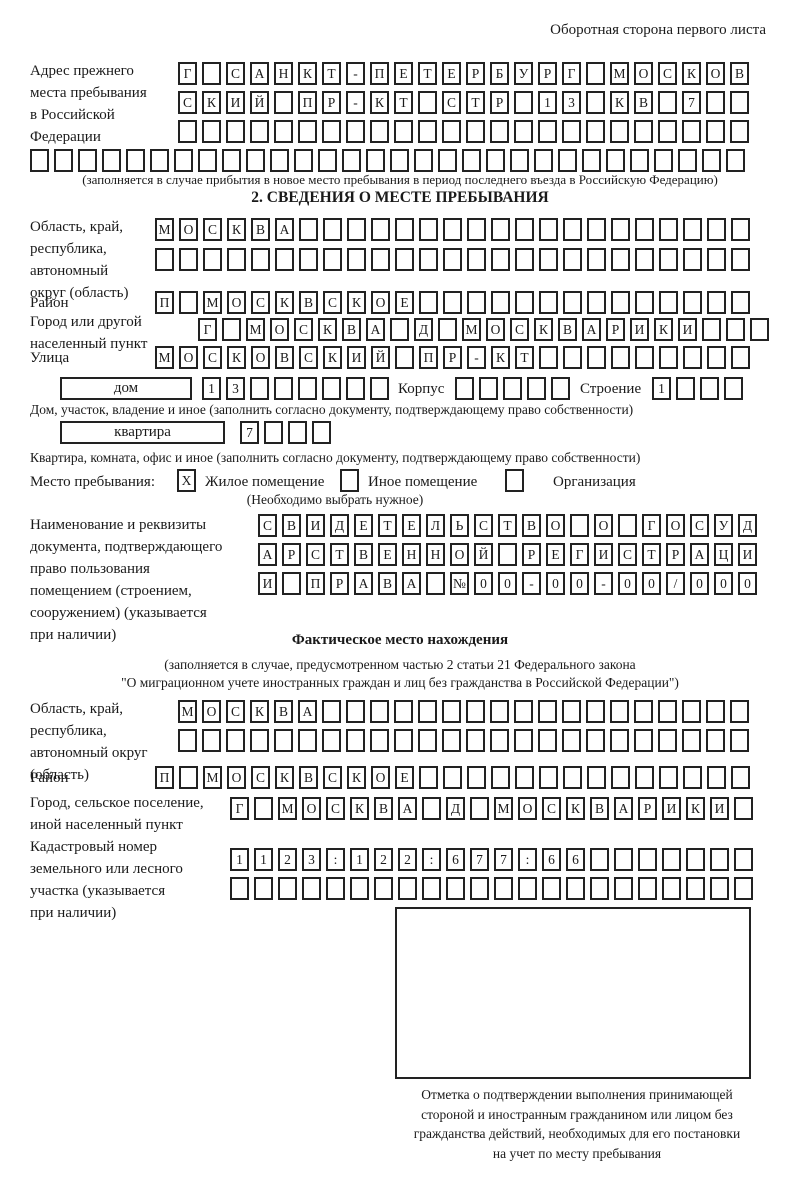 The image size is (800, 1180). What do you see at coordinates (207, 329) in the screenshot?
I see `char-box: Г` at bounding box center [207, 329].